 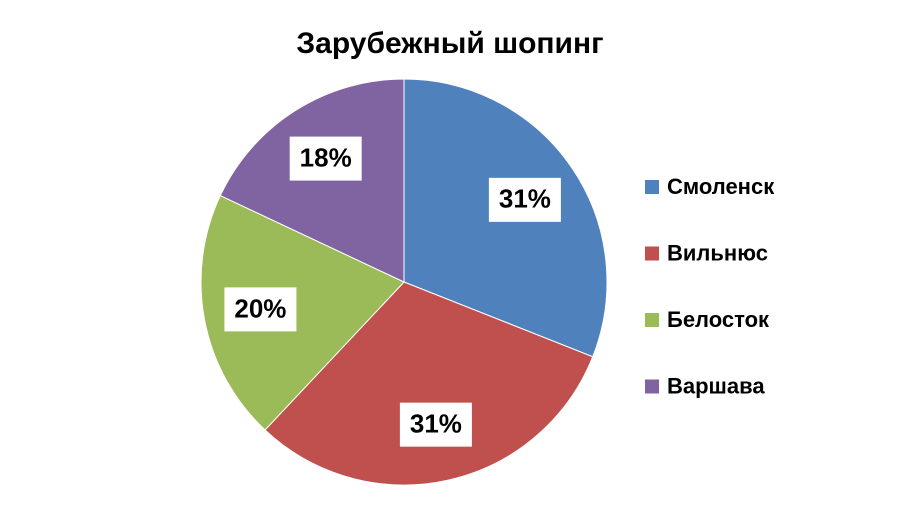 I want to click on legend-label: Белосток, so click(x=718, y=319).